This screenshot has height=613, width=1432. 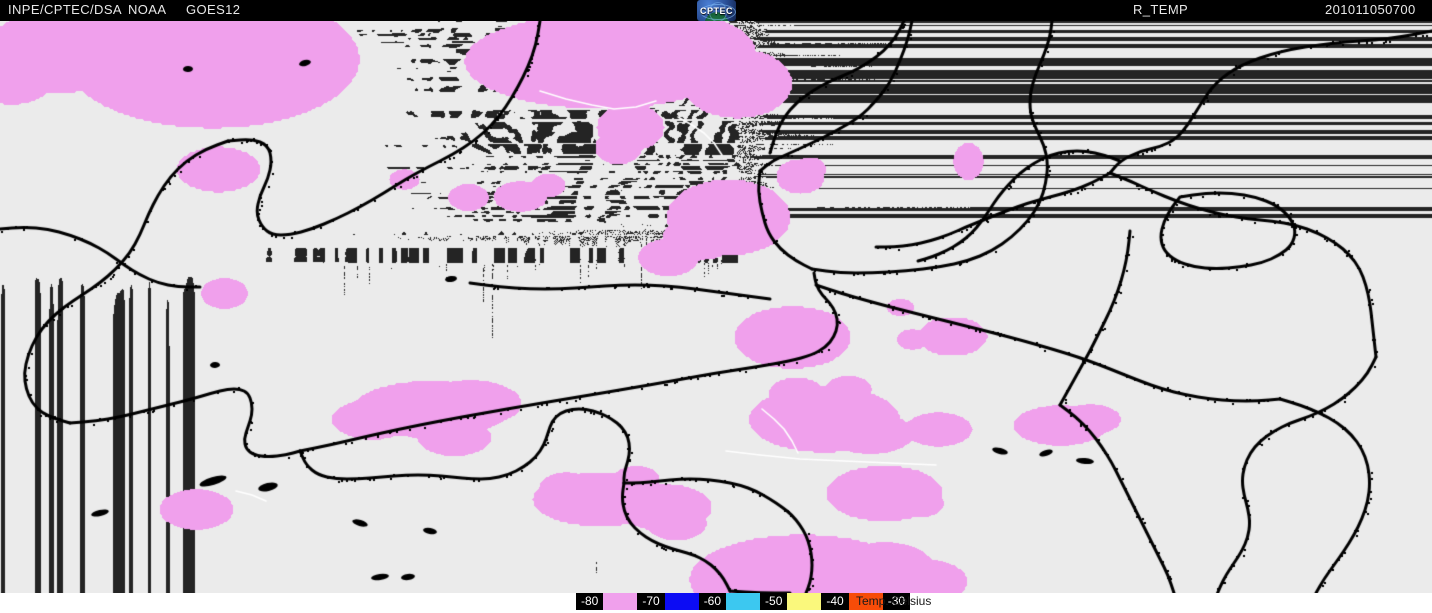 I want to click on swatch-blue-minus70-to-minus60, so click(x=681, y=601).